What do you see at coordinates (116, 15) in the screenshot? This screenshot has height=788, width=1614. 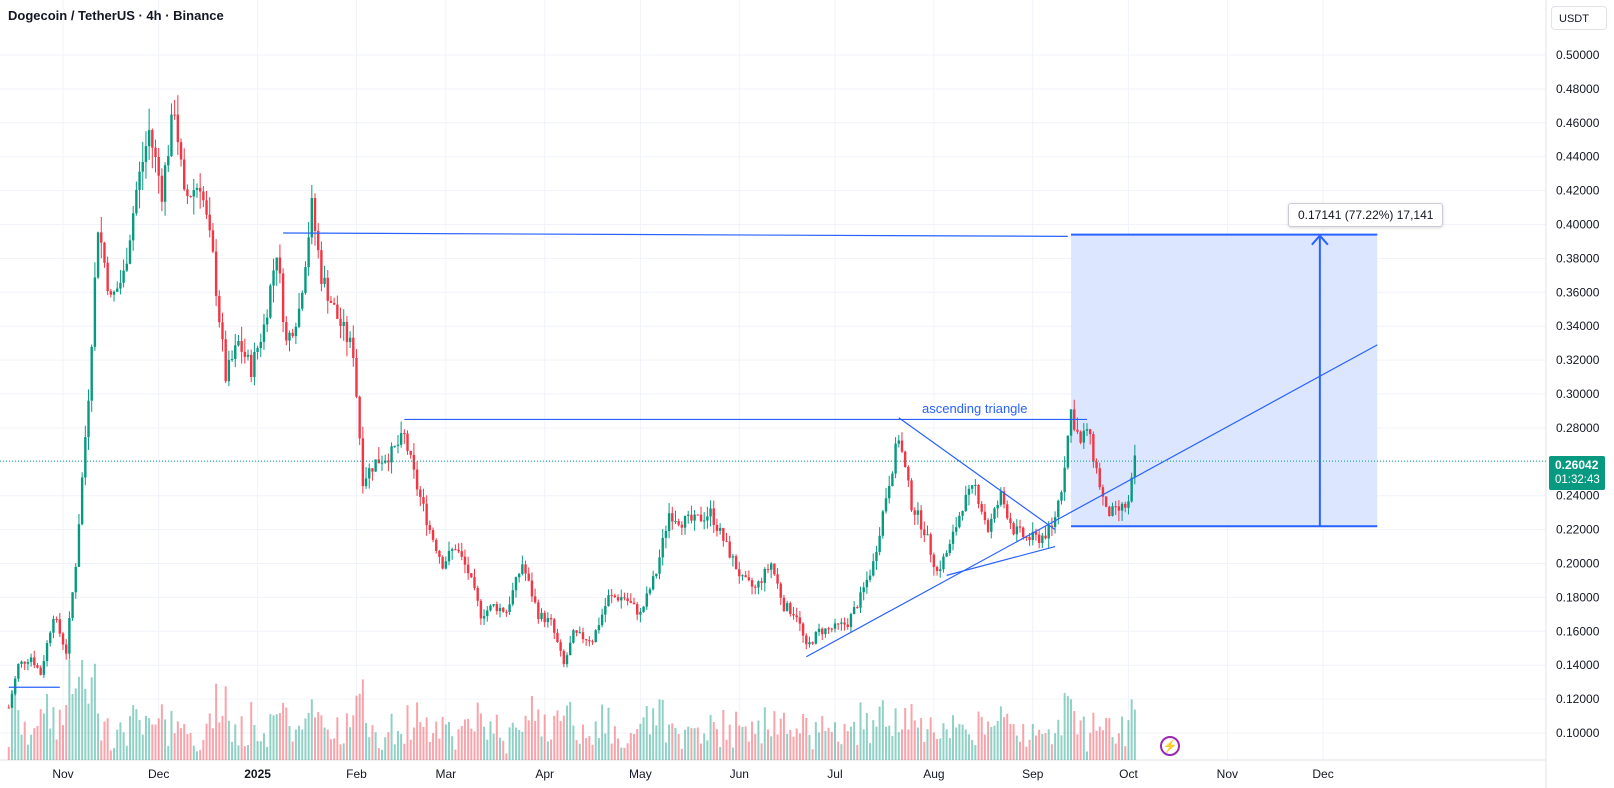 I see `chart-title: Dogecoin / TetherUS · 4h · Binance` at bounding box center [116, 15].